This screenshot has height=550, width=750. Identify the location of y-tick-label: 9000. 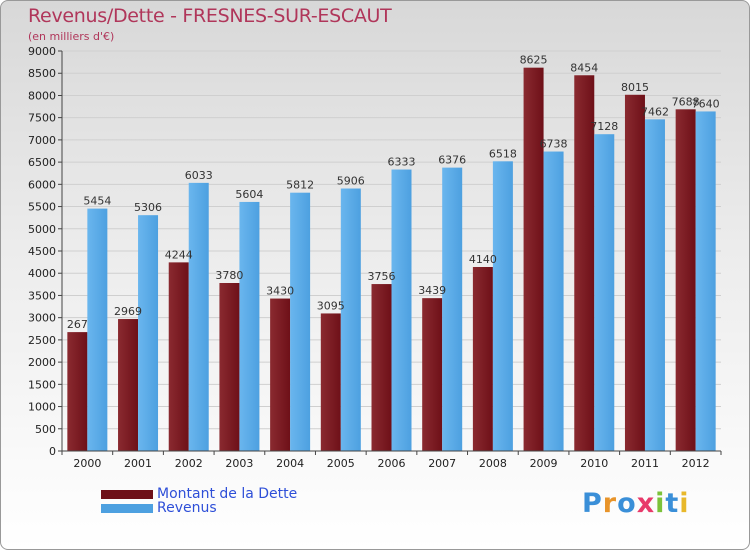
(42, 51).